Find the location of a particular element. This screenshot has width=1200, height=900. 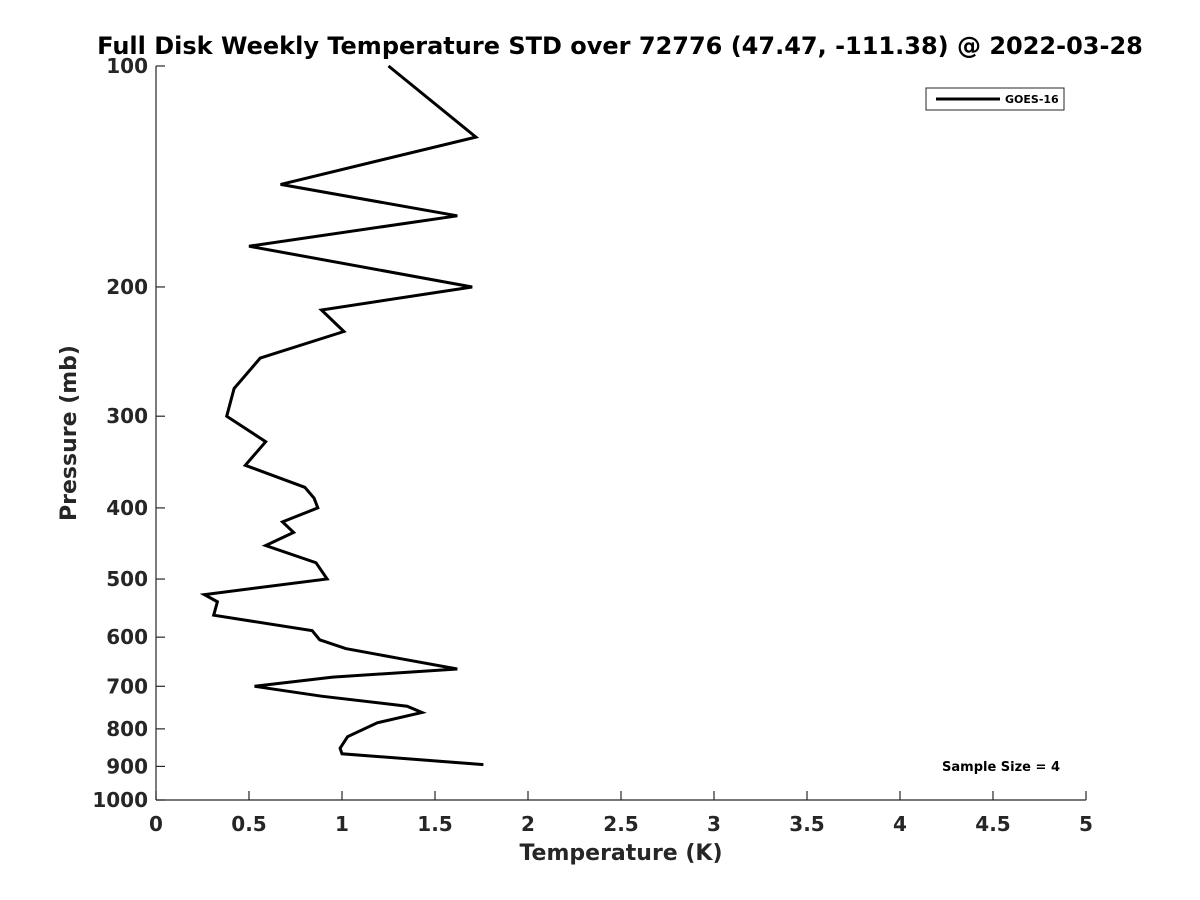

legend: GOES-16 is located at coordinates (995, 99).